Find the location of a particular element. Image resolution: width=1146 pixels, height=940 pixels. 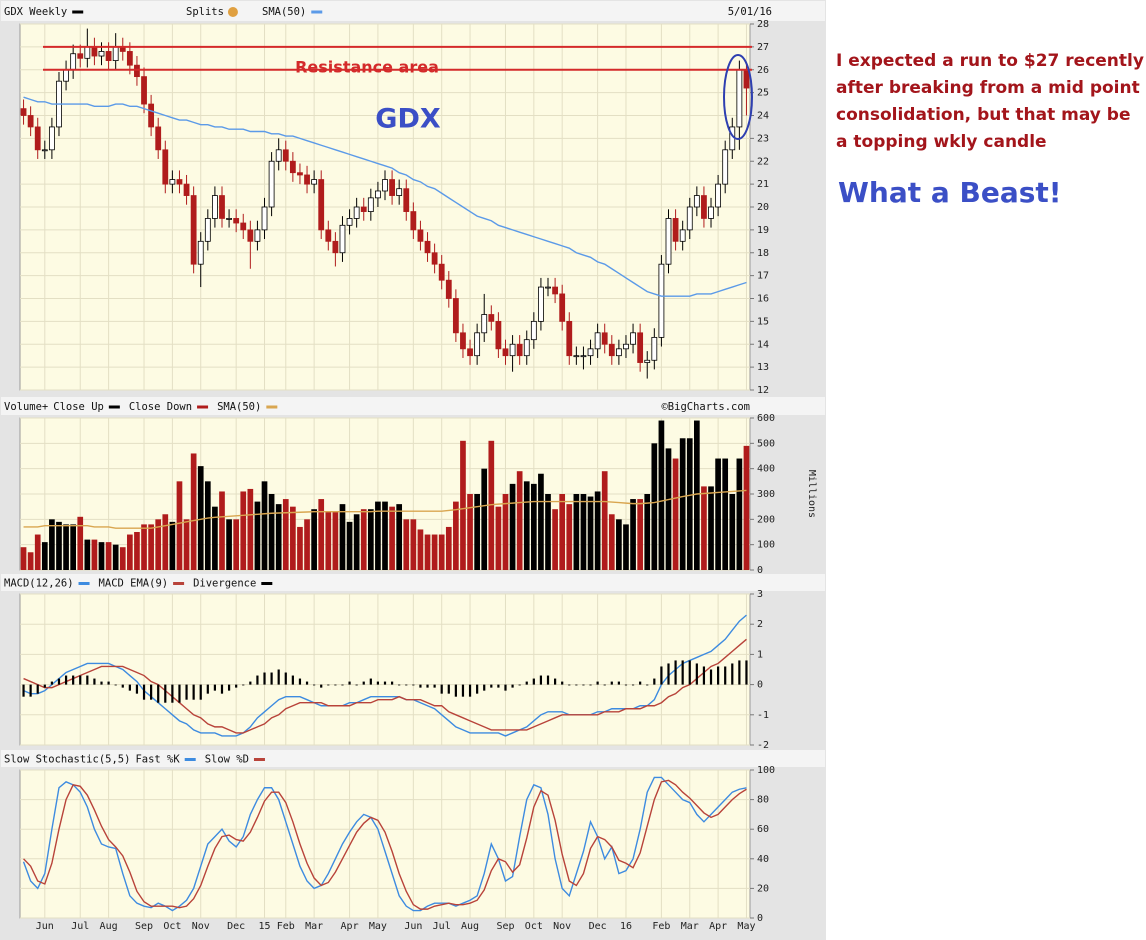

x-tick-label: Nov is located at coordinates (201, 926).